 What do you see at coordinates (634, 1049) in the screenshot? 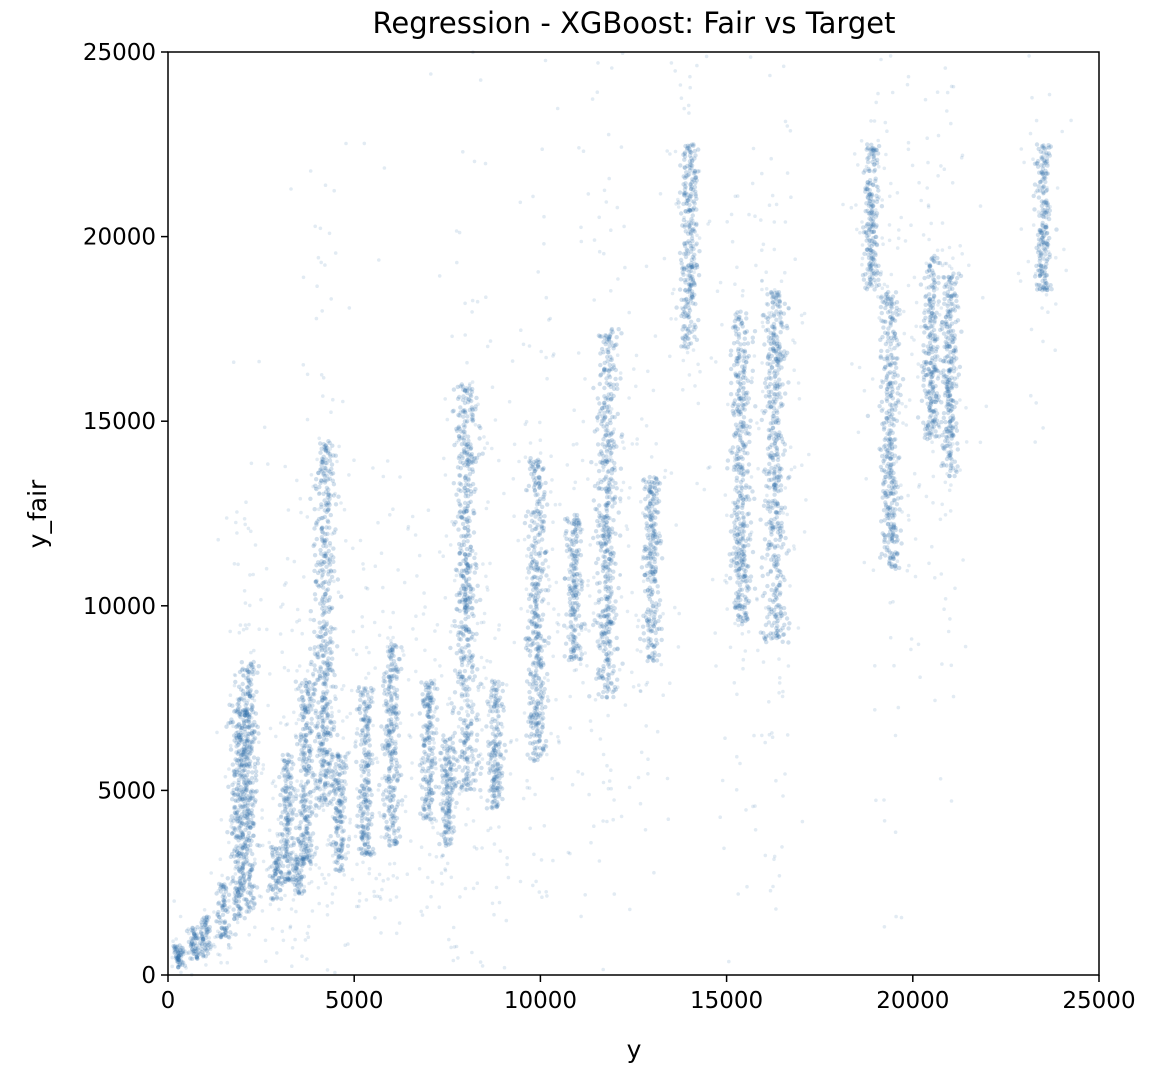
I see `x-axis-label: y` at bounding box center [634, 1049].